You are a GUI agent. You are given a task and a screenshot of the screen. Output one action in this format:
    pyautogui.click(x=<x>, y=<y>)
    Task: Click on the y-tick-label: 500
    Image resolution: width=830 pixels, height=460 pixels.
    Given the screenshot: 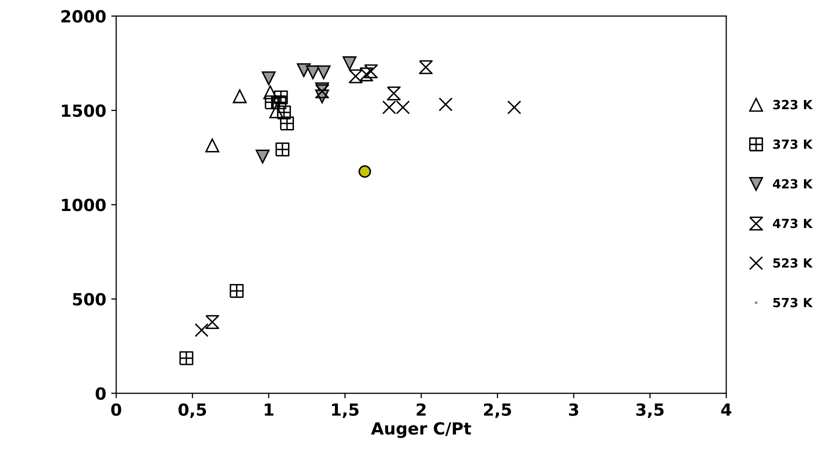 What is the action you would take?
    pyautogui.click(x=89, y=299)
    